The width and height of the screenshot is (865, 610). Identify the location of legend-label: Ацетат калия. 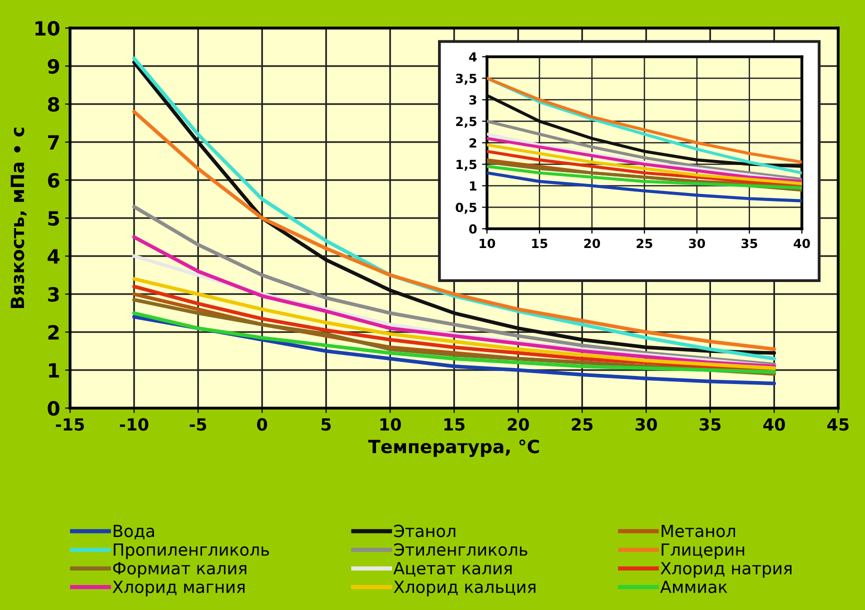
(452, 569).